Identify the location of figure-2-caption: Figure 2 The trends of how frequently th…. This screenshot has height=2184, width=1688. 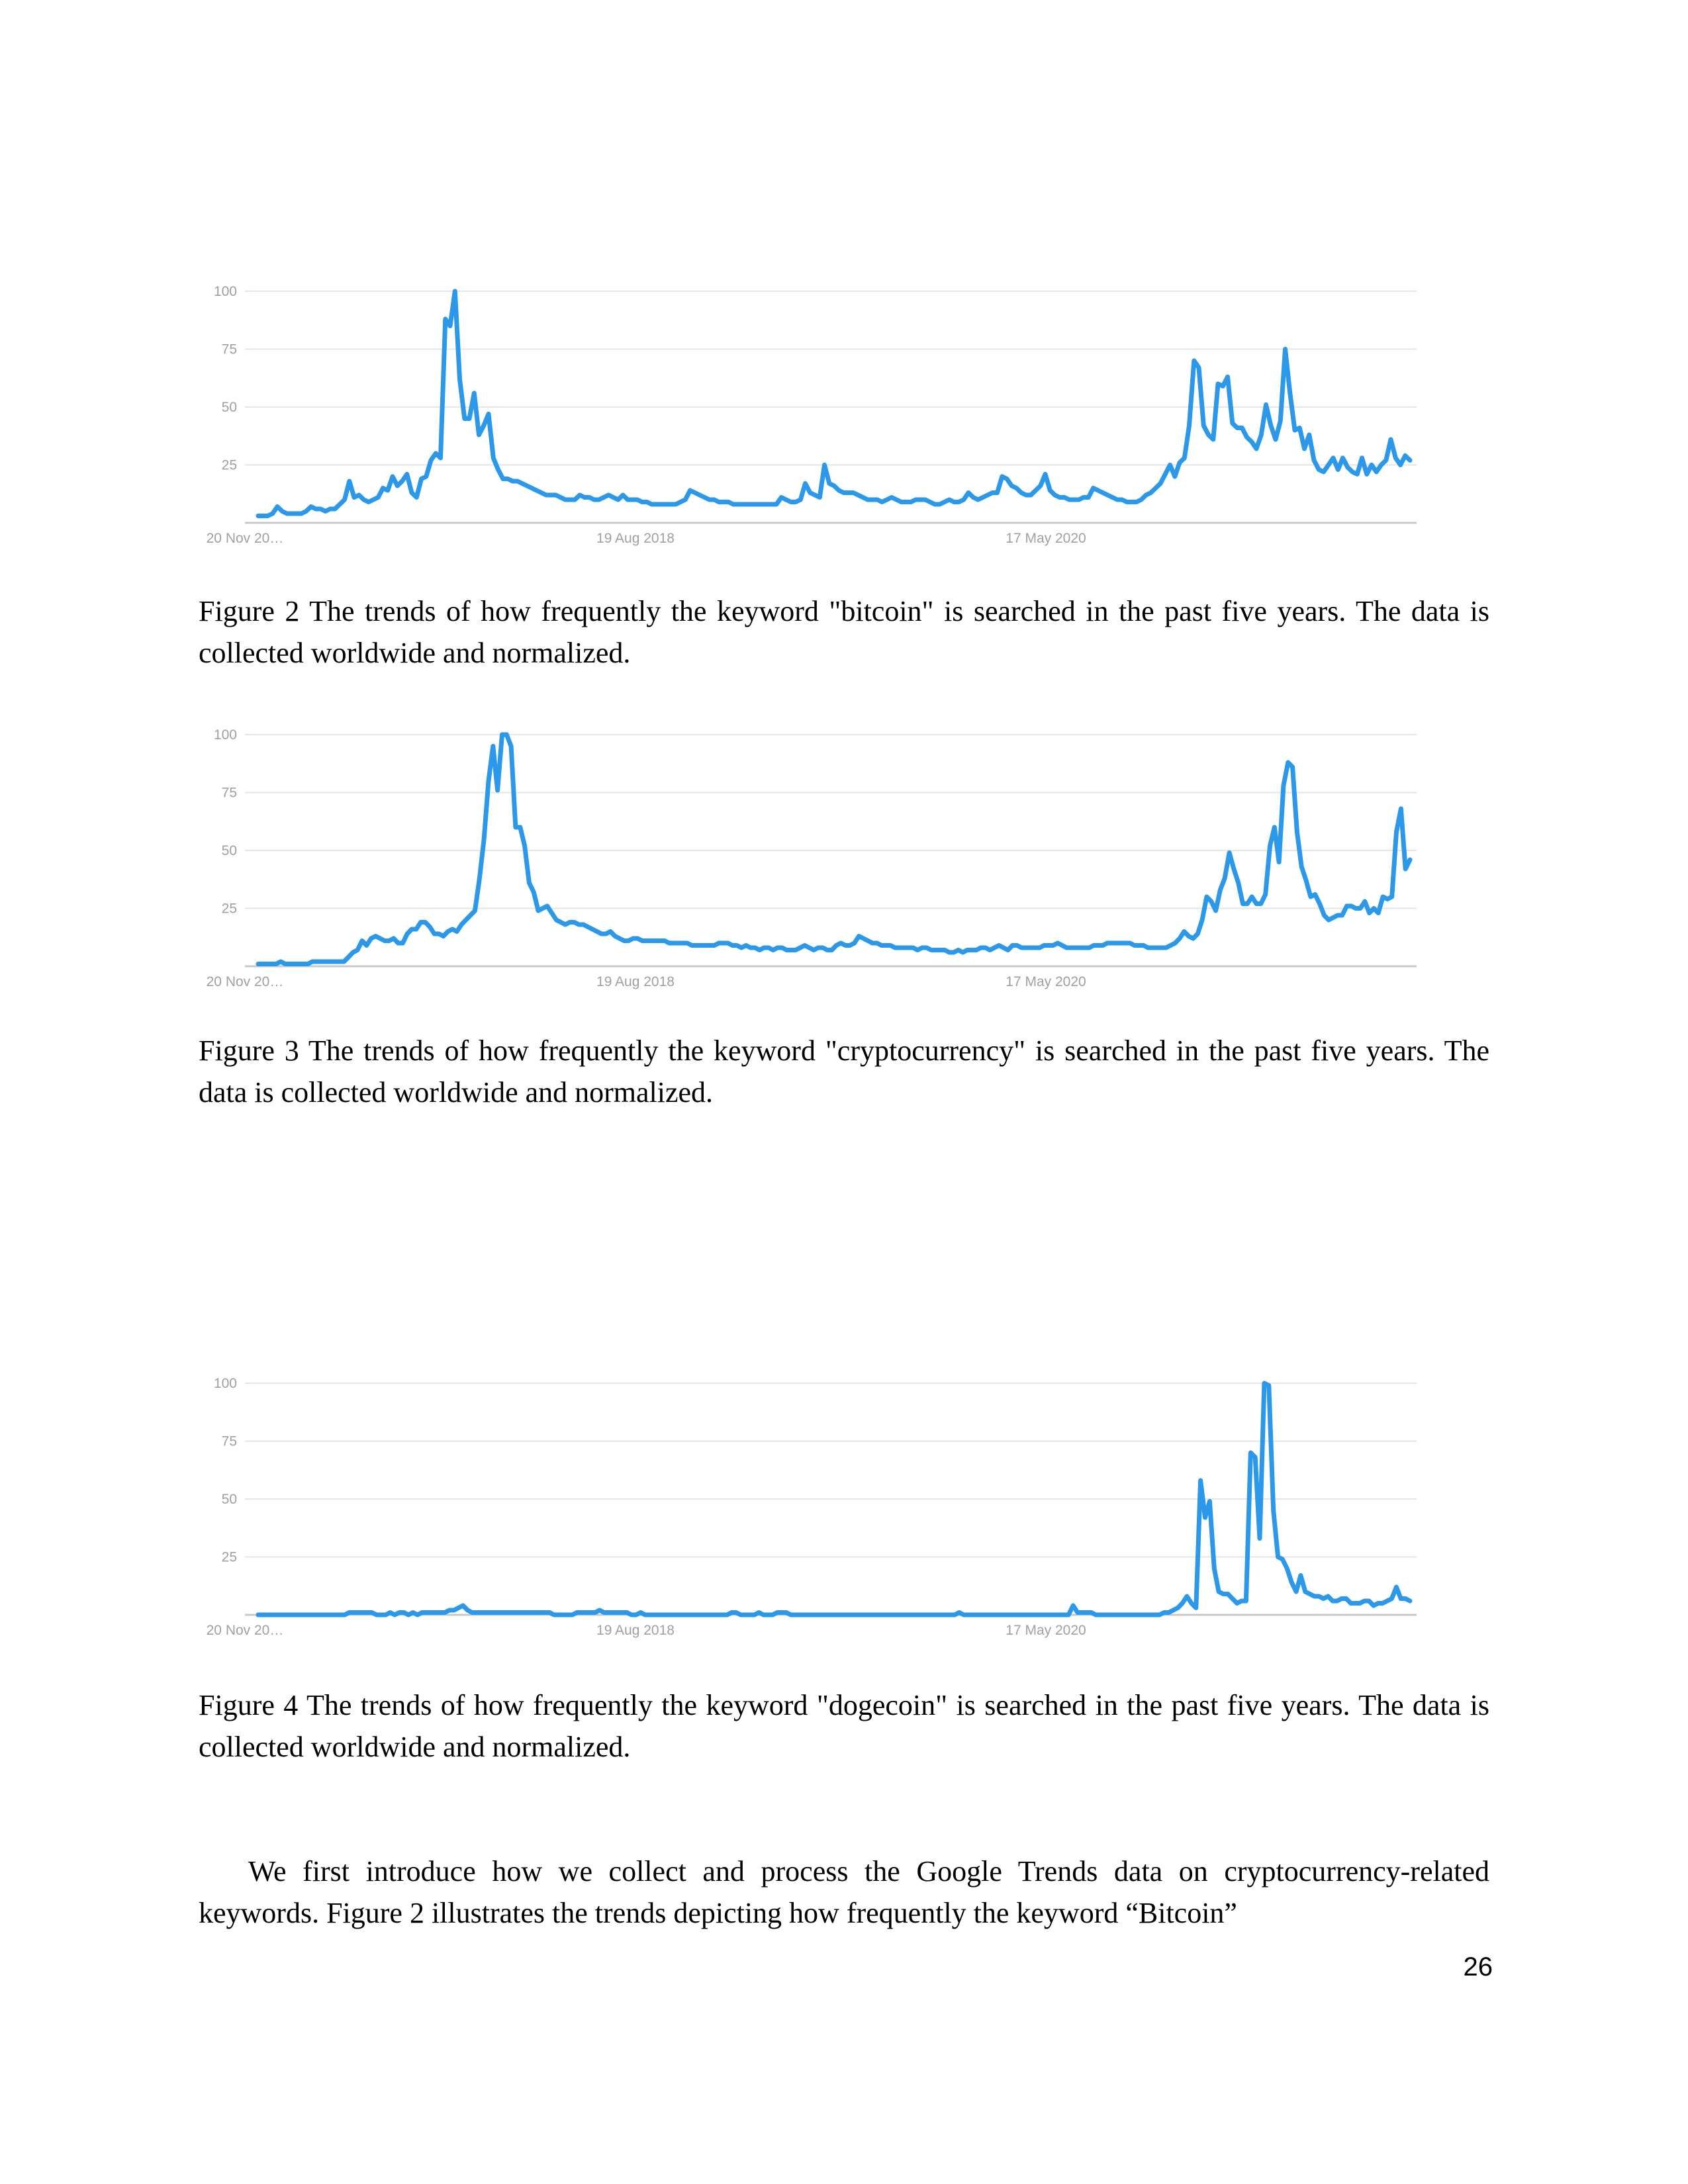
(844, 632).